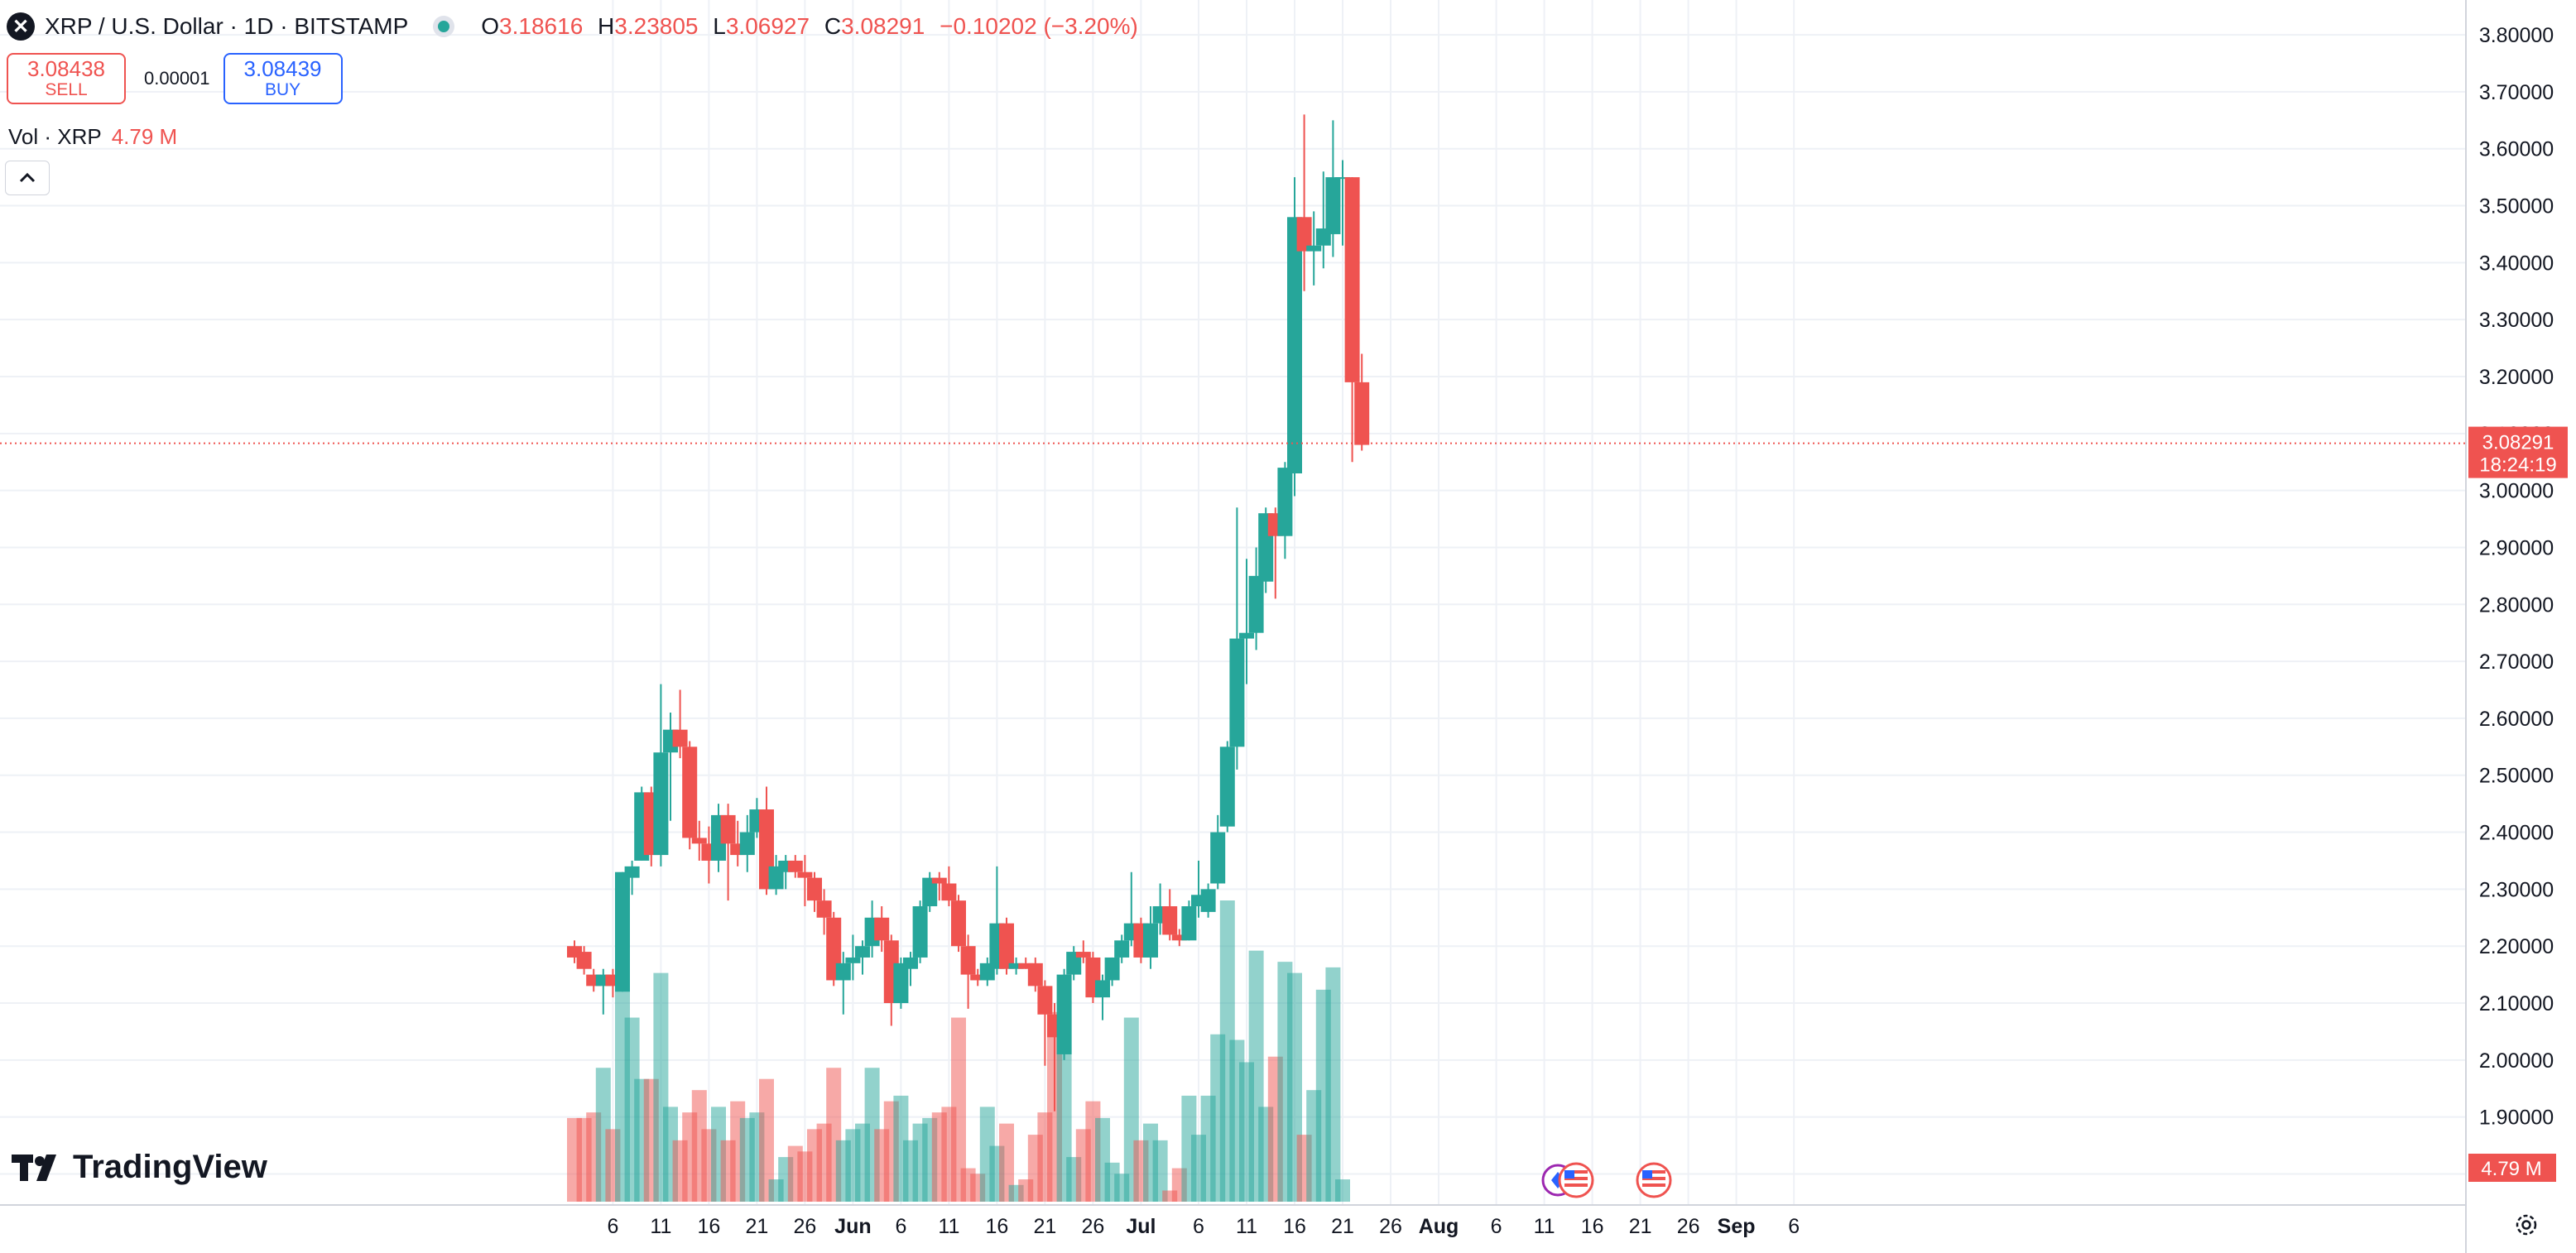  I want to click on price-tick-label: 2.80000, so click(2516, 605).